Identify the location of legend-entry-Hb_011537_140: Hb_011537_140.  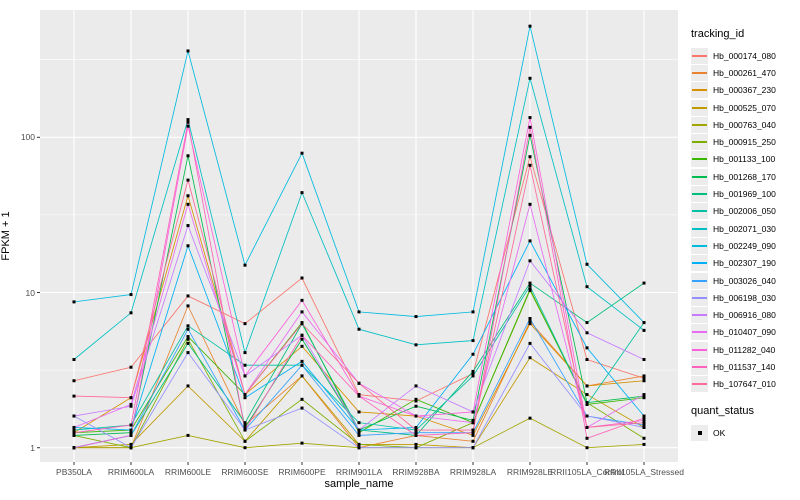
(745, 366).